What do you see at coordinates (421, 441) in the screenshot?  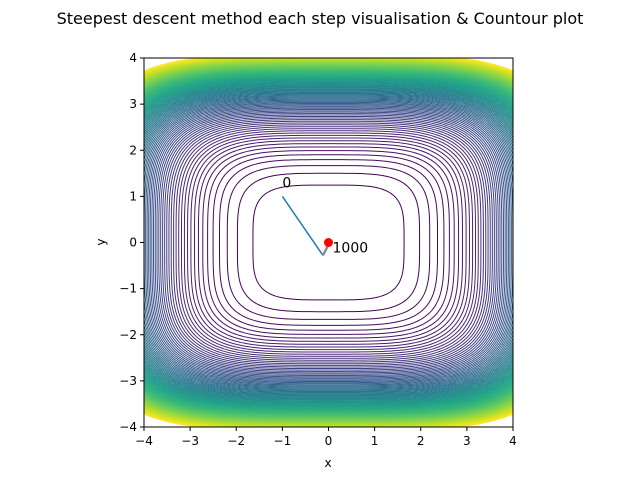 I see `x-tick-label: 2` at bounding box center [421, 441].